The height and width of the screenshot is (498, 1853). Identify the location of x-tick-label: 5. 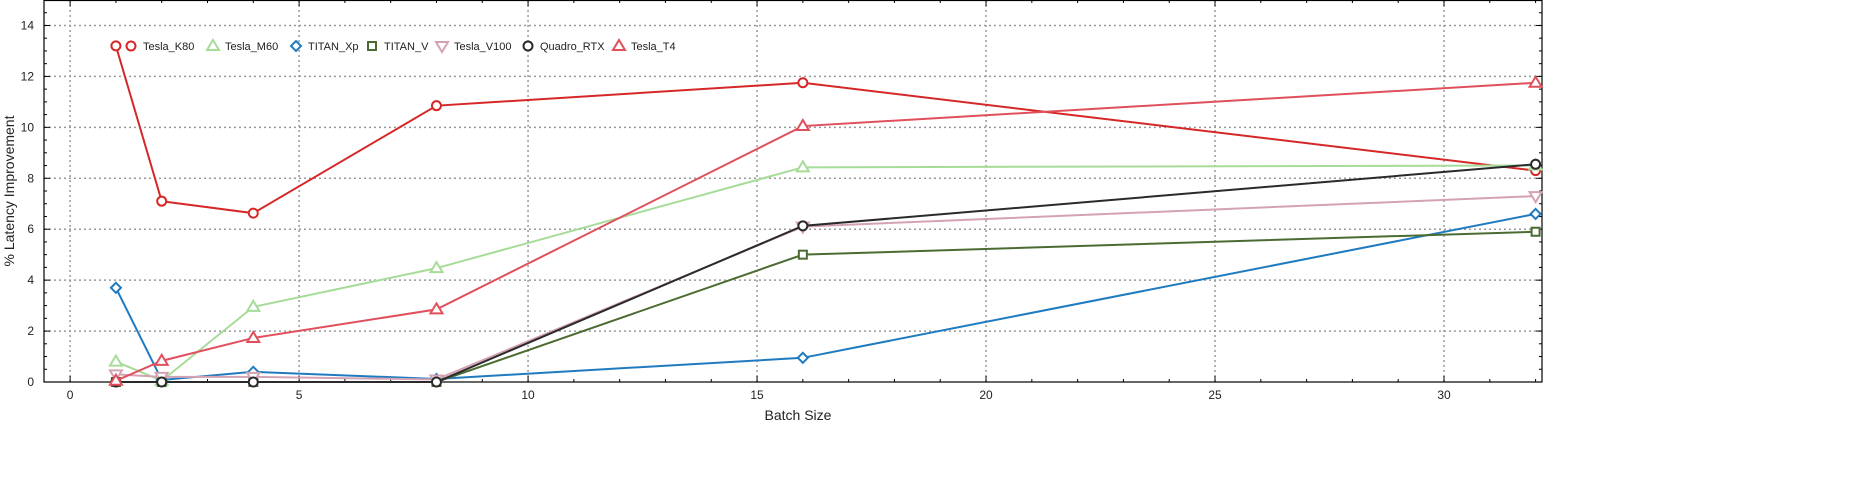
(299, 395).